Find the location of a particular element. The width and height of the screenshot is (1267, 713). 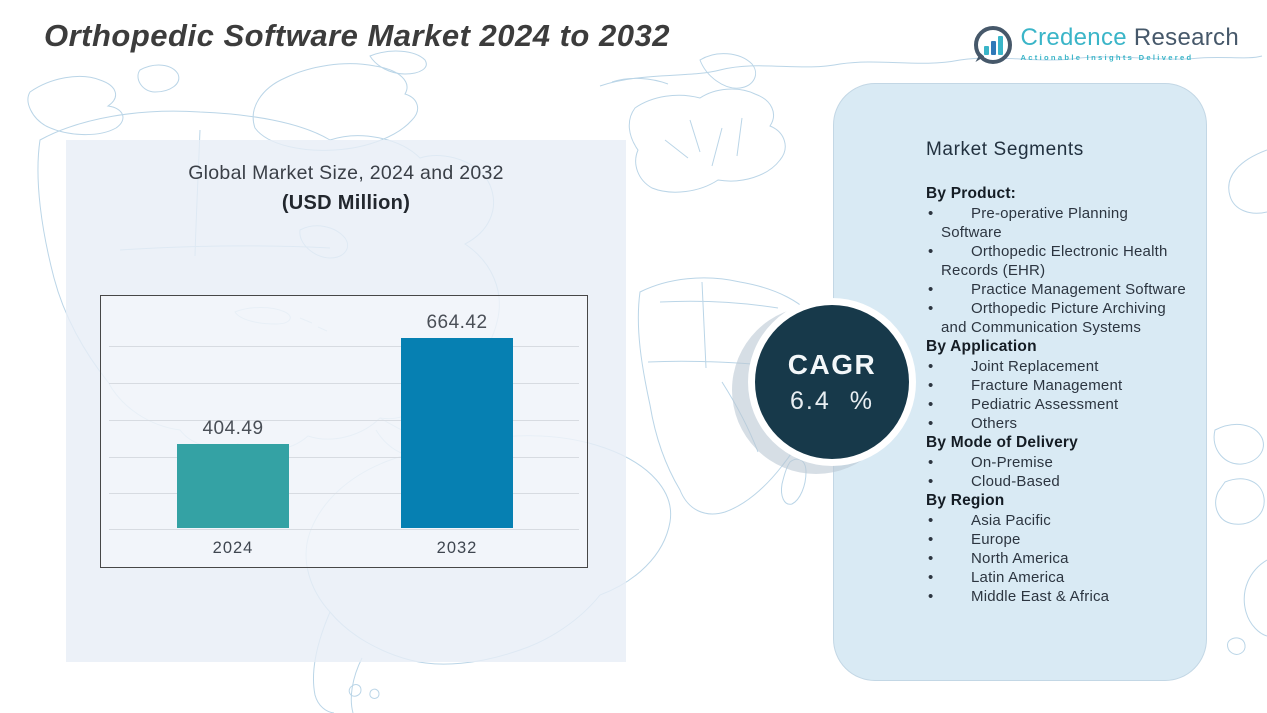

segment-item: Joint Replacement is located at coordinates (1056, 366).